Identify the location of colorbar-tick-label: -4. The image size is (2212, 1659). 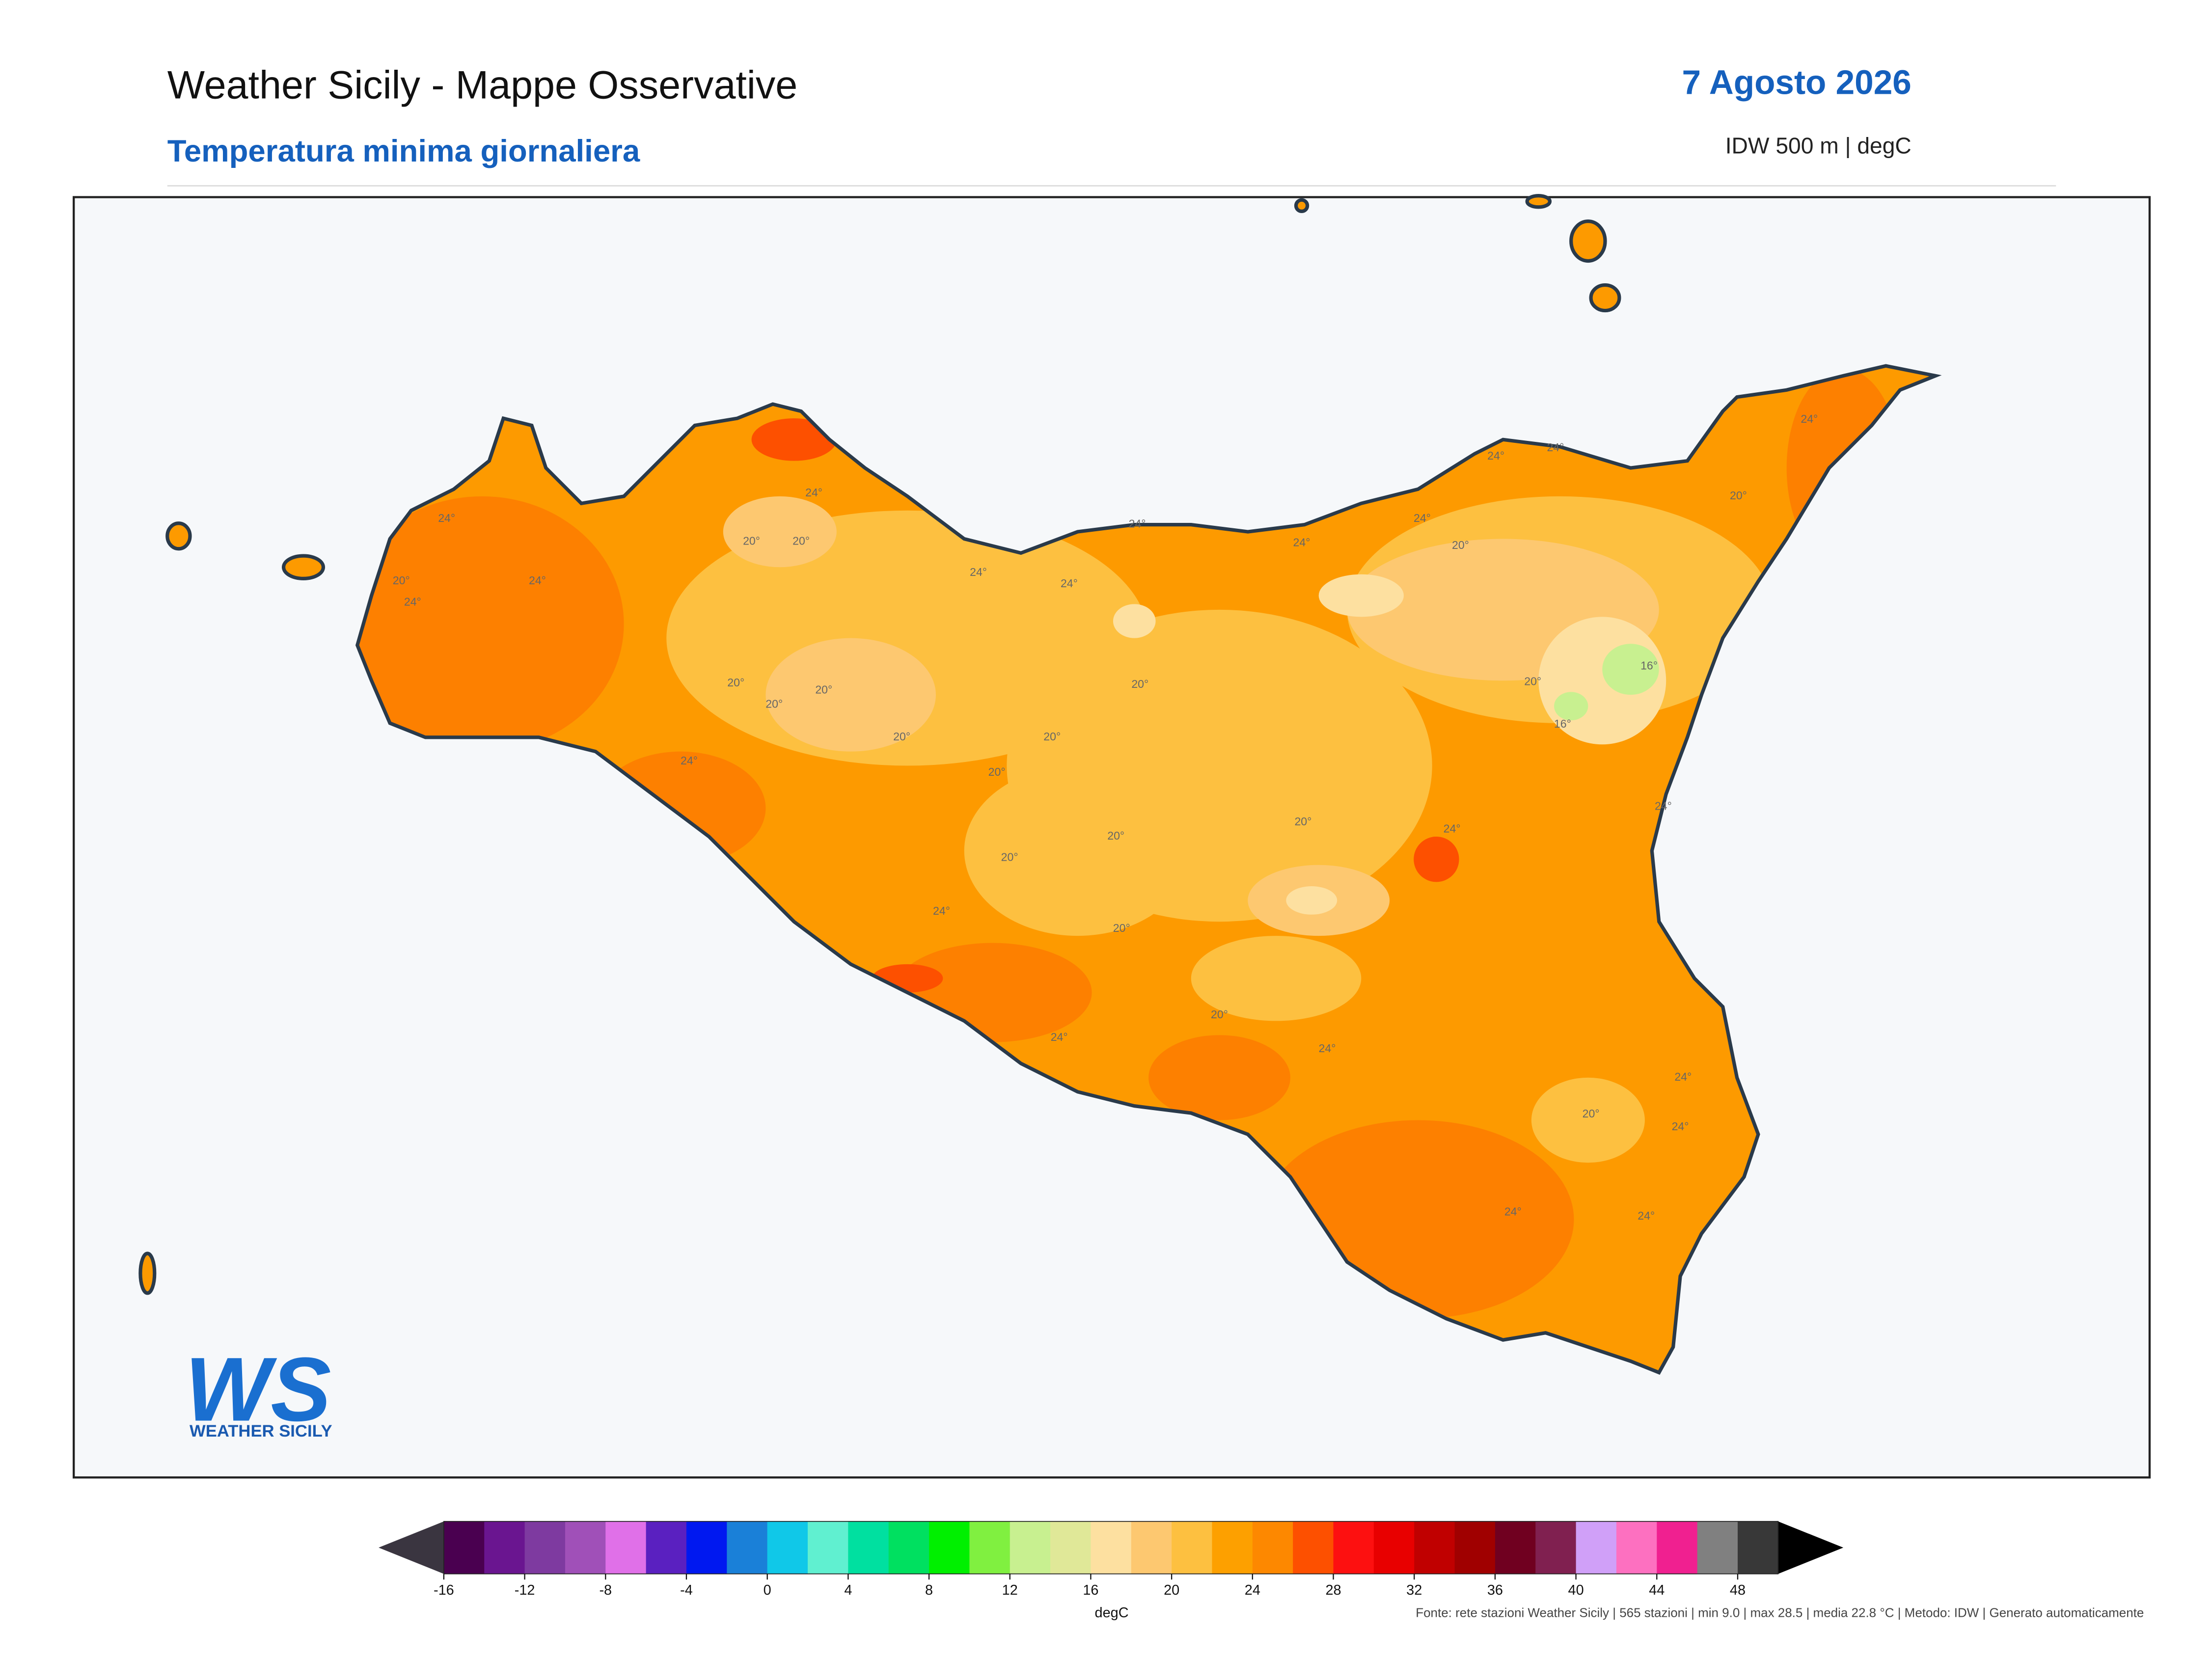
(686, 1590).